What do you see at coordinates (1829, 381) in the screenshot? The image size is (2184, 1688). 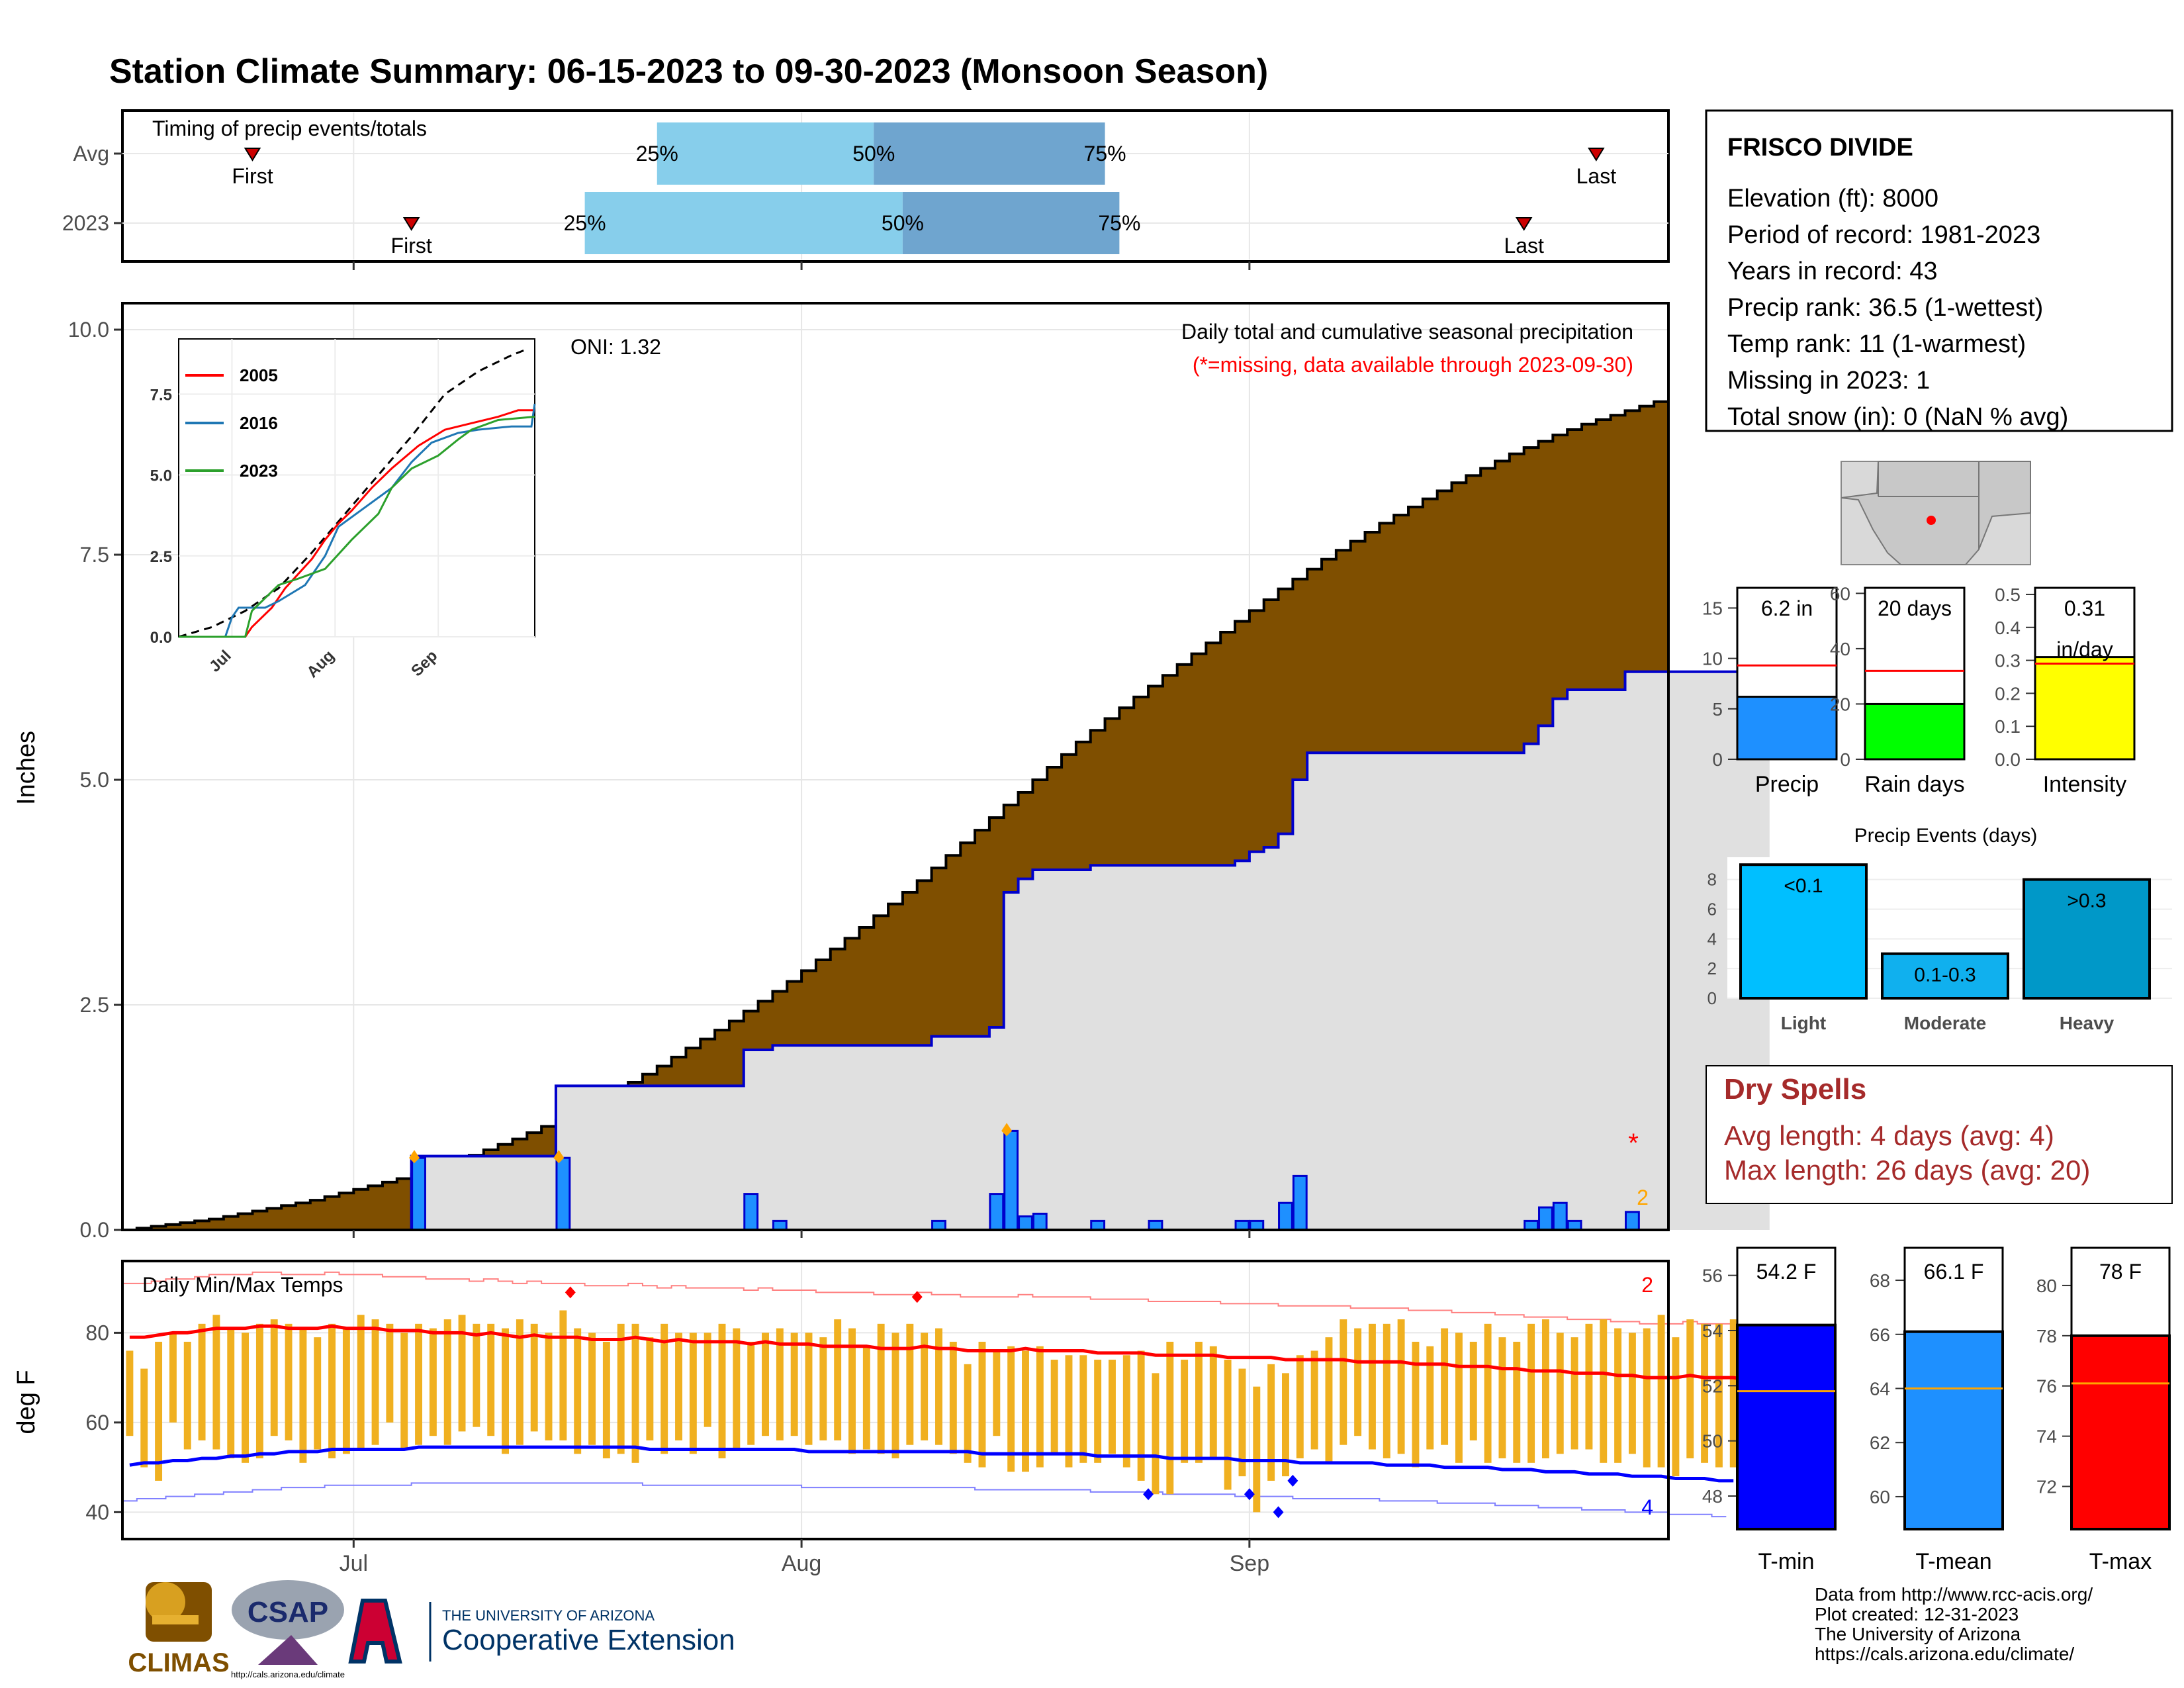 I see `station-line: Missing in 2023: 1` at bounding box center [1829, 381].